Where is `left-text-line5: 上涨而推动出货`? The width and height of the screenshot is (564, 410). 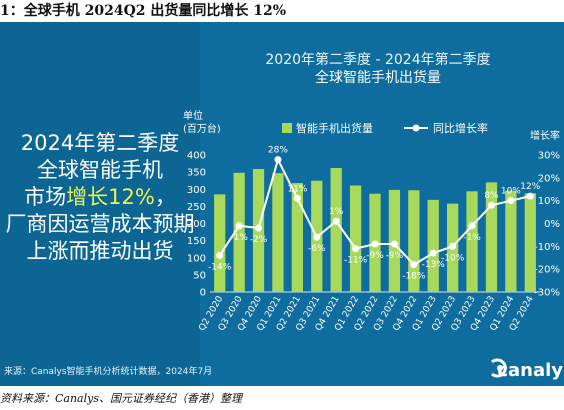
left-text-line5: 上涨而推动出货 is located at coordinates (100, 251).